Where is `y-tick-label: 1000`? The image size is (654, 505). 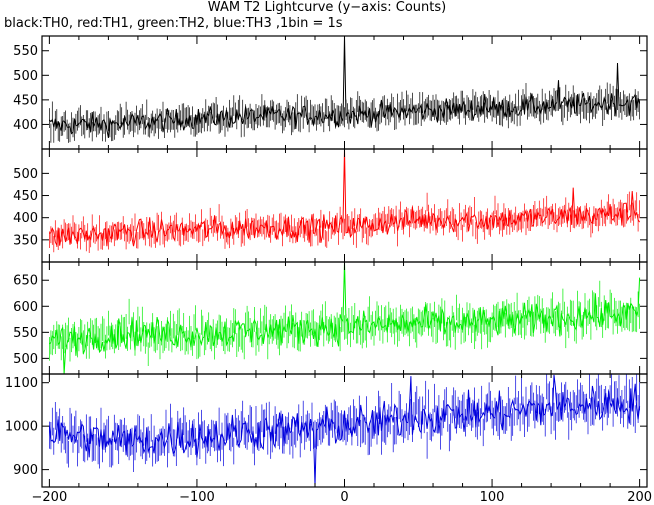 y-tick-label: 1000 is located at coordinates (21, 427).